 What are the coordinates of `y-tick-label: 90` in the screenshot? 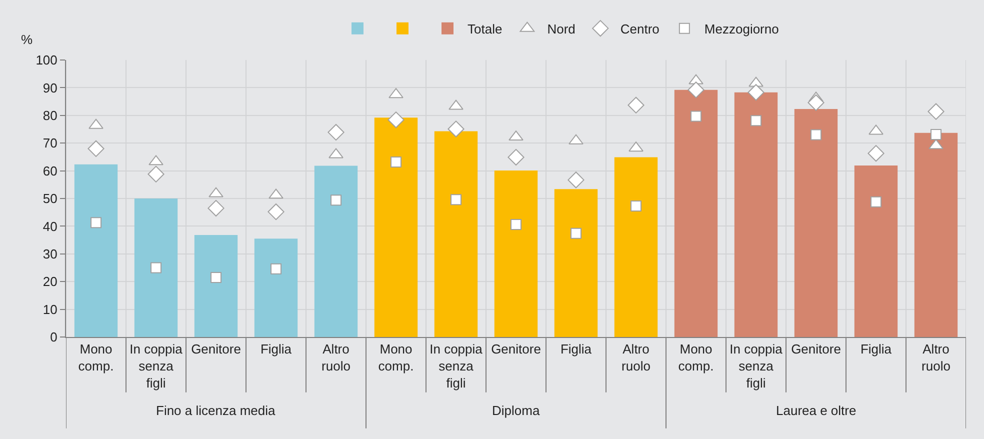 It's located at (50, 88).